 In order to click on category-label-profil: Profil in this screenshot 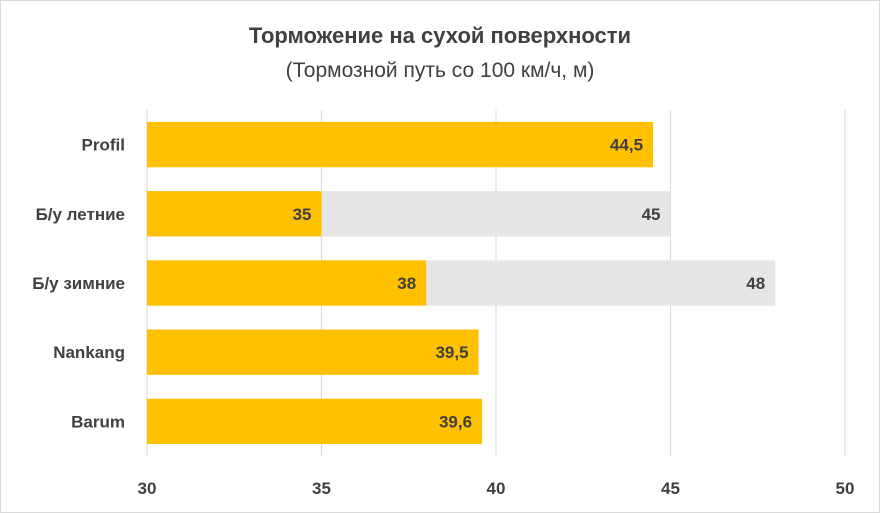, I will do `click(103, 145)`.